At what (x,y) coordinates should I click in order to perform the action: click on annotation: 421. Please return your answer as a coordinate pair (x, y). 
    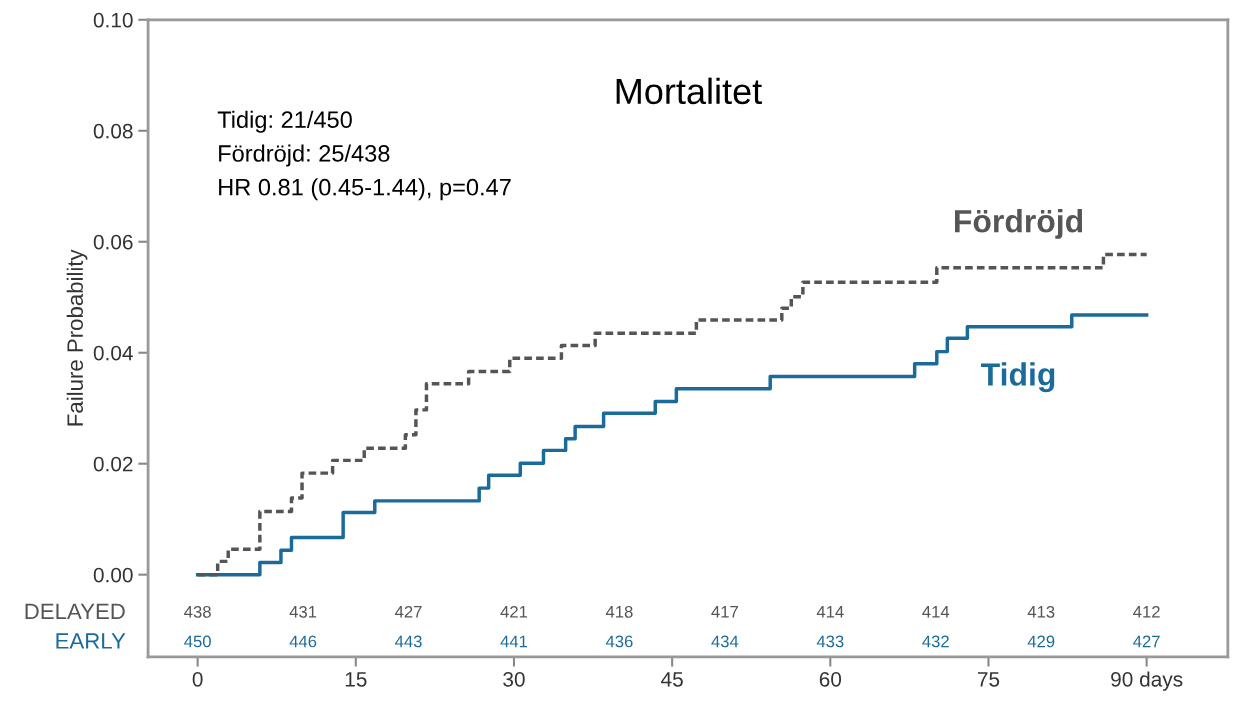
    Looking at the image, I should click on (514, 611).